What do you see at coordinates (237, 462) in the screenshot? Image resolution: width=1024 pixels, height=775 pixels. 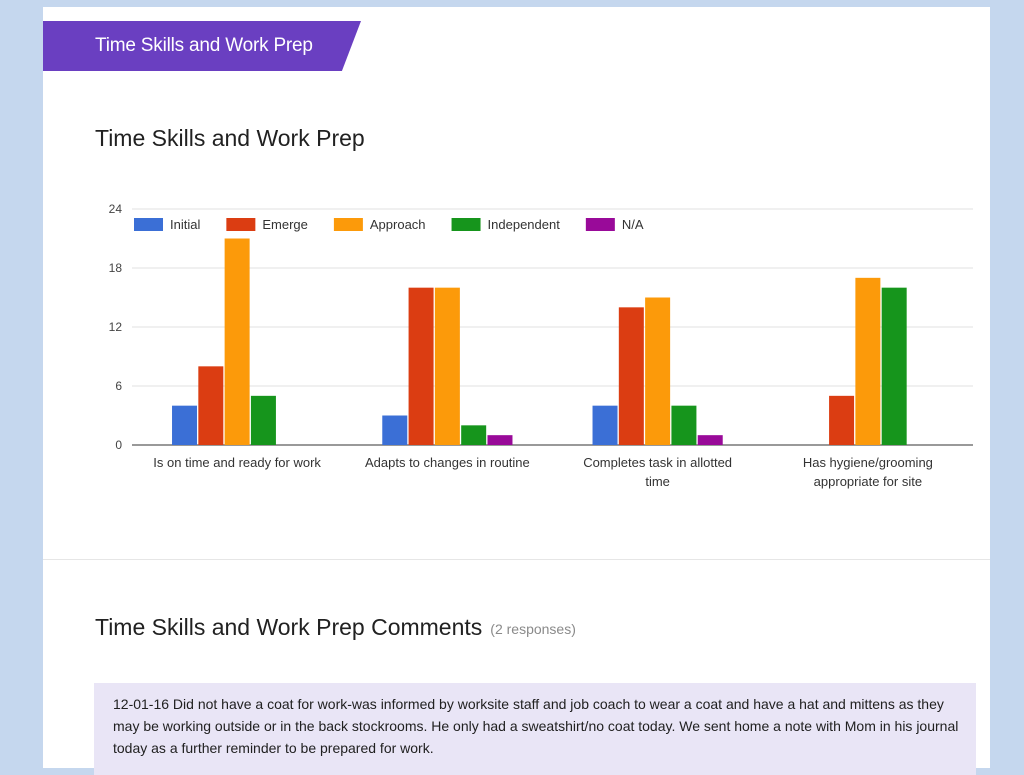 I see `x-tick-label: Is on time and ready for work` at bounding box center [237, 462].